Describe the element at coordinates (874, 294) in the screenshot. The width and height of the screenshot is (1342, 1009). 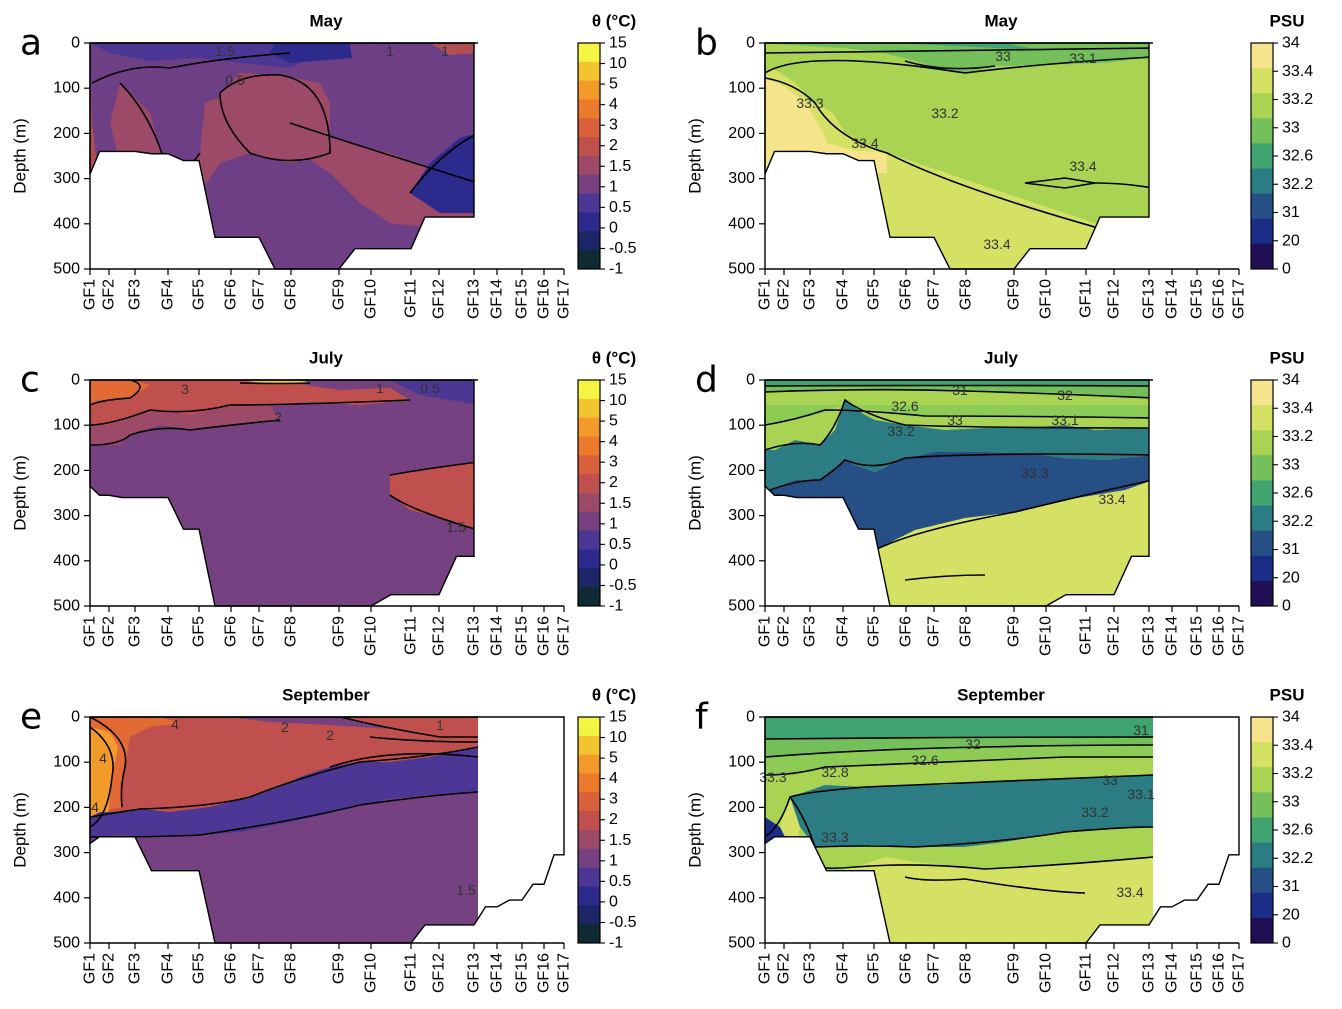
I see `x-tick-label: GF5` at that location.